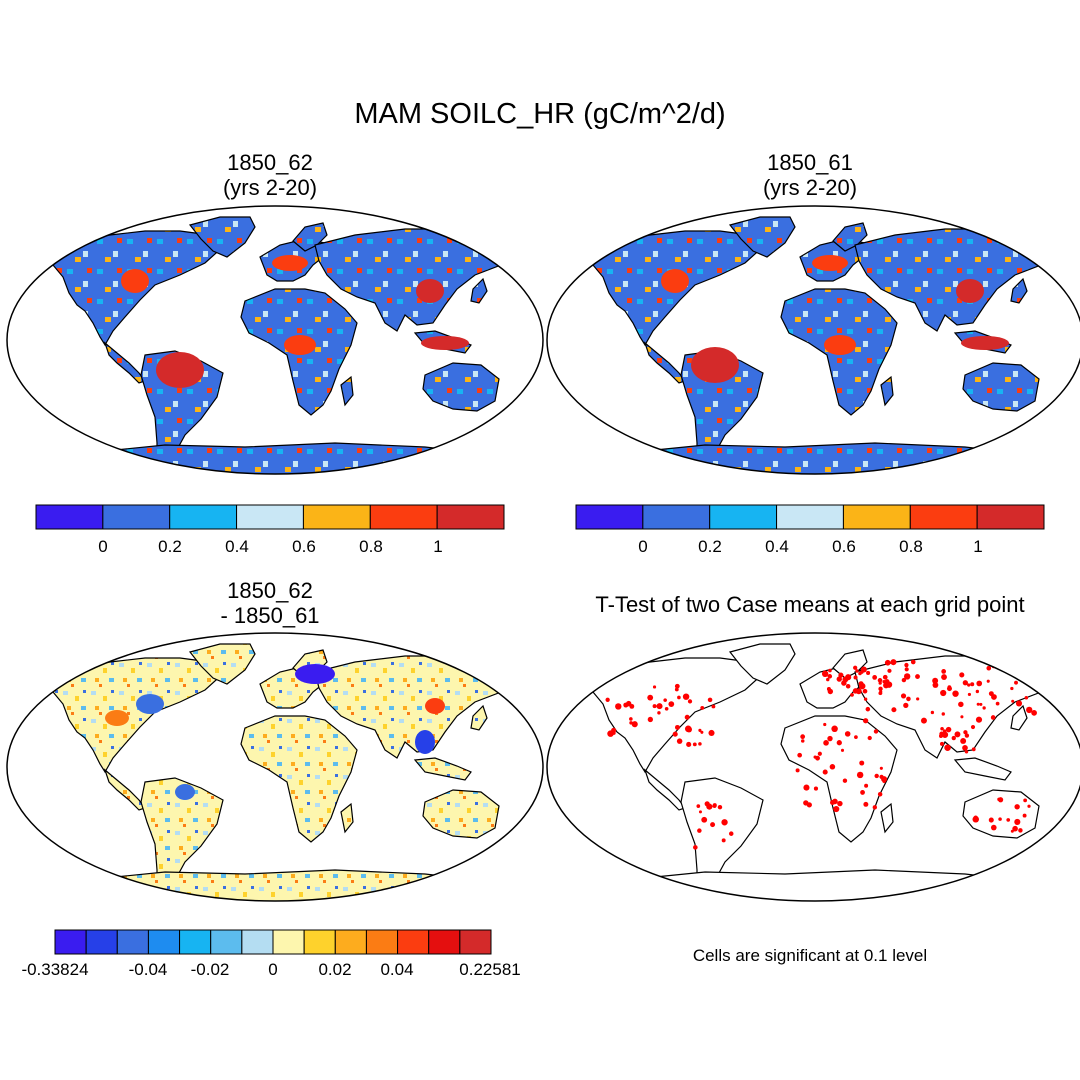 The width and height of the screenshot is (1080, 1080). Describe the element at coordinates (335, 969) in the screenshot. I see `colorbar-diff-tick: 0.02` at that location.